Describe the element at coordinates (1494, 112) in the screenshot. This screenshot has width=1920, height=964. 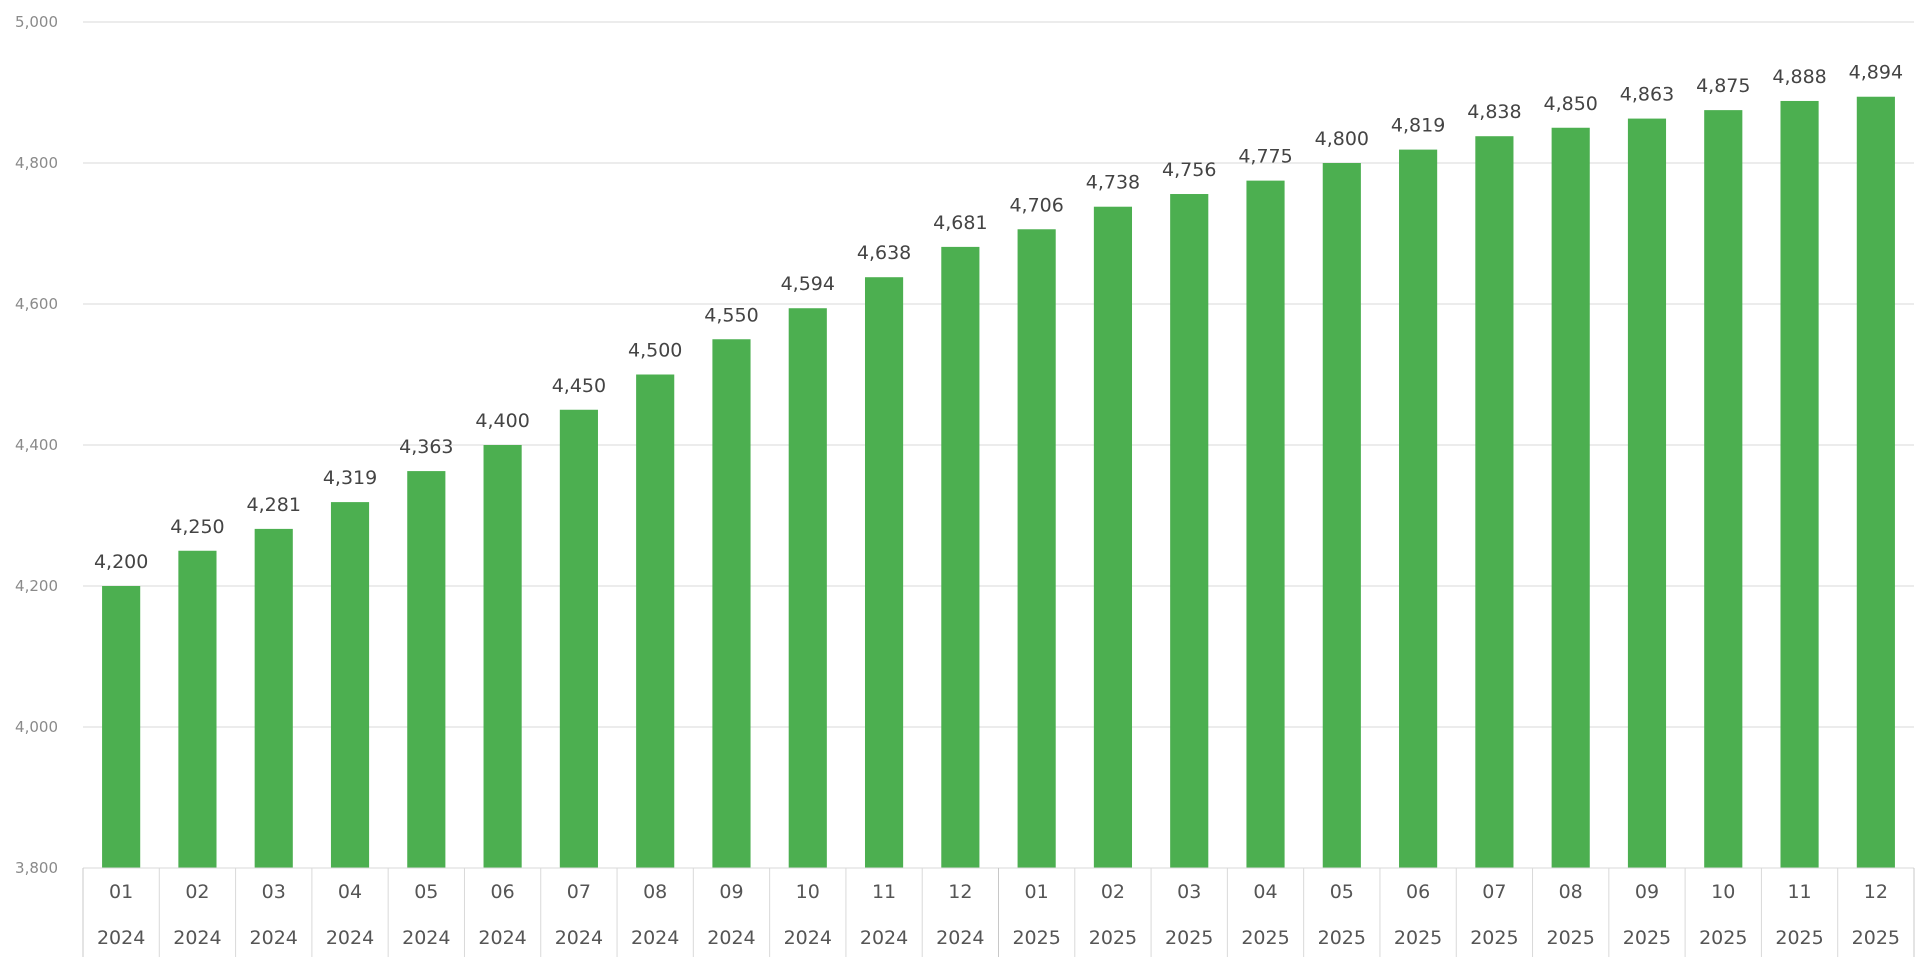
I see `data-label: 4,838` at that location.